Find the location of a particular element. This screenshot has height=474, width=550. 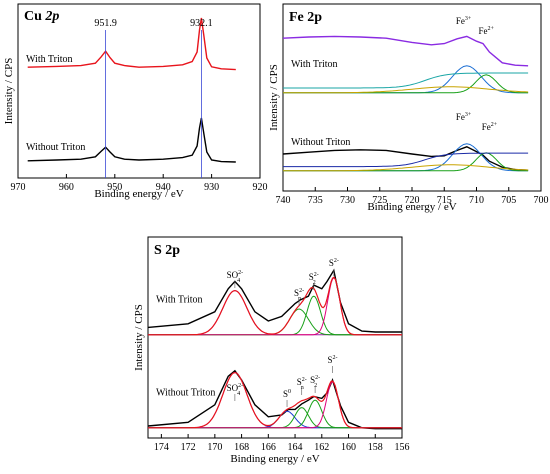

x-tick-label: 920 is located at coordinates (260, 187).